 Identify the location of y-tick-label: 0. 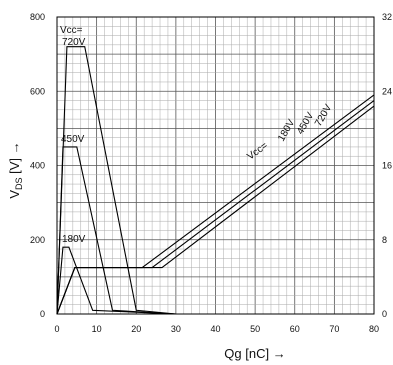
(42, 314).